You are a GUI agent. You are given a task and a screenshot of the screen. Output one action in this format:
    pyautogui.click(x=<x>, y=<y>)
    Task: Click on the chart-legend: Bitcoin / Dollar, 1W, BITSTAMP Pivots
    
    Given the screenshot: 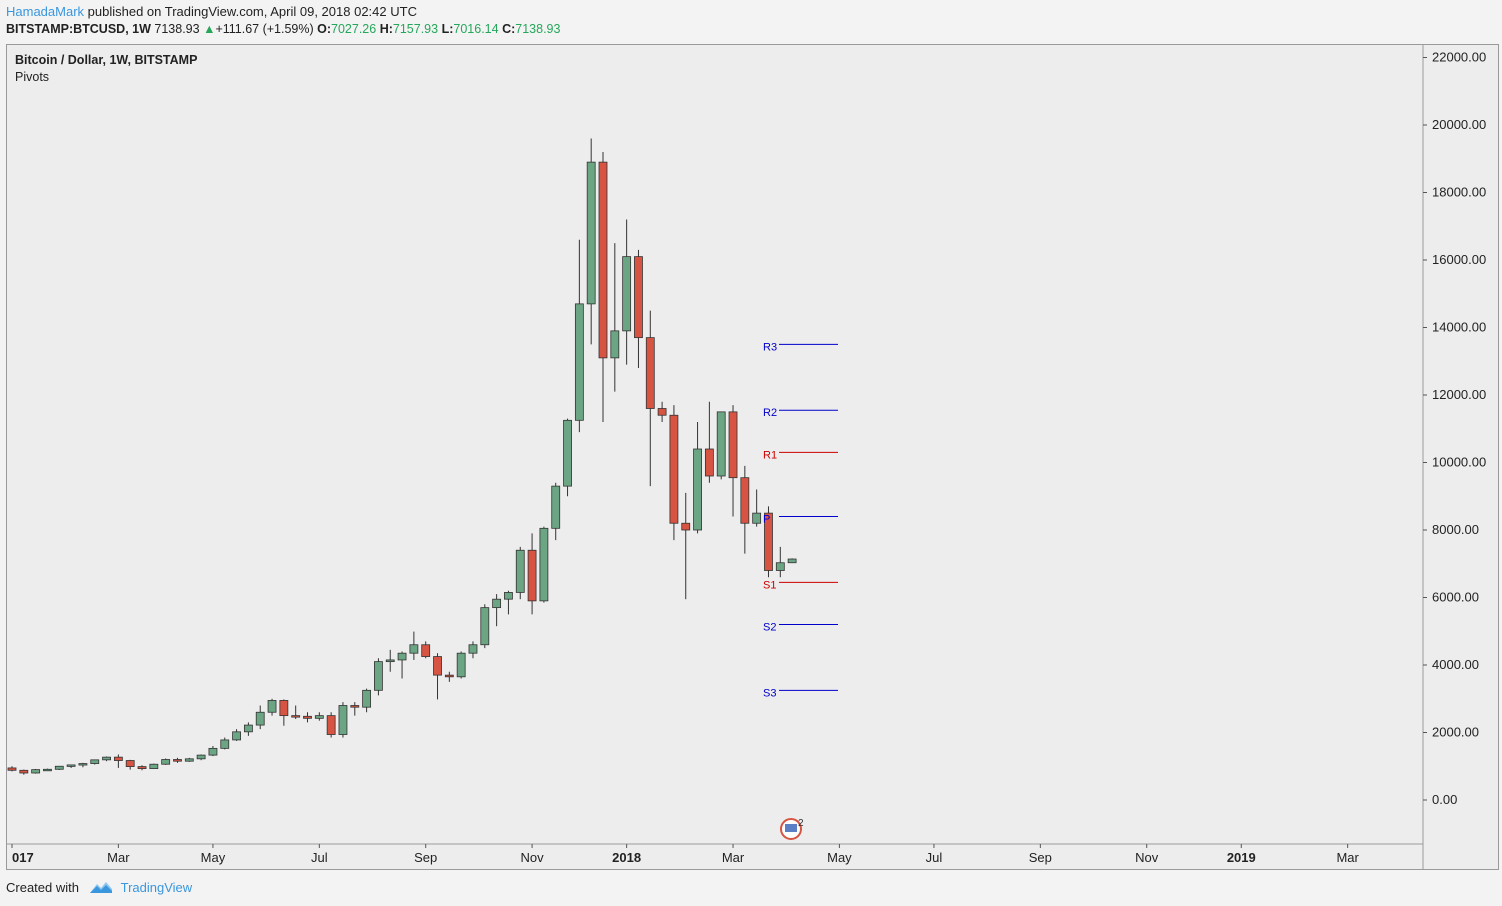 What is the action you would take?
    pyautogui.click(x=106, y=69)
    